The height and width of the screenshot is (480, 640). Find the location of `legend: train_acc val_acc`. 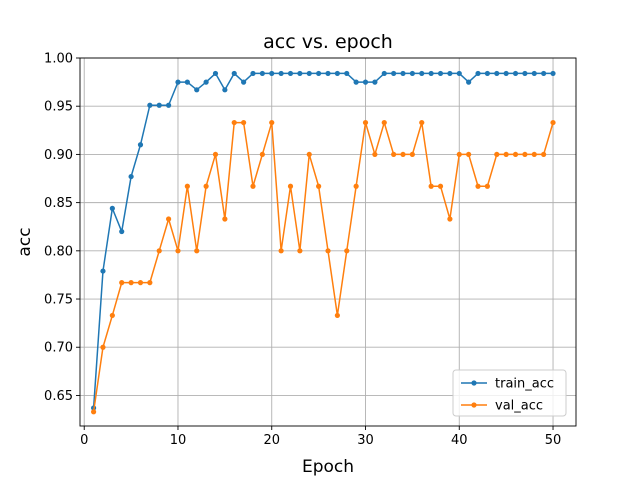

legend: train_acc val_acc is located at coordinates (509, 393).